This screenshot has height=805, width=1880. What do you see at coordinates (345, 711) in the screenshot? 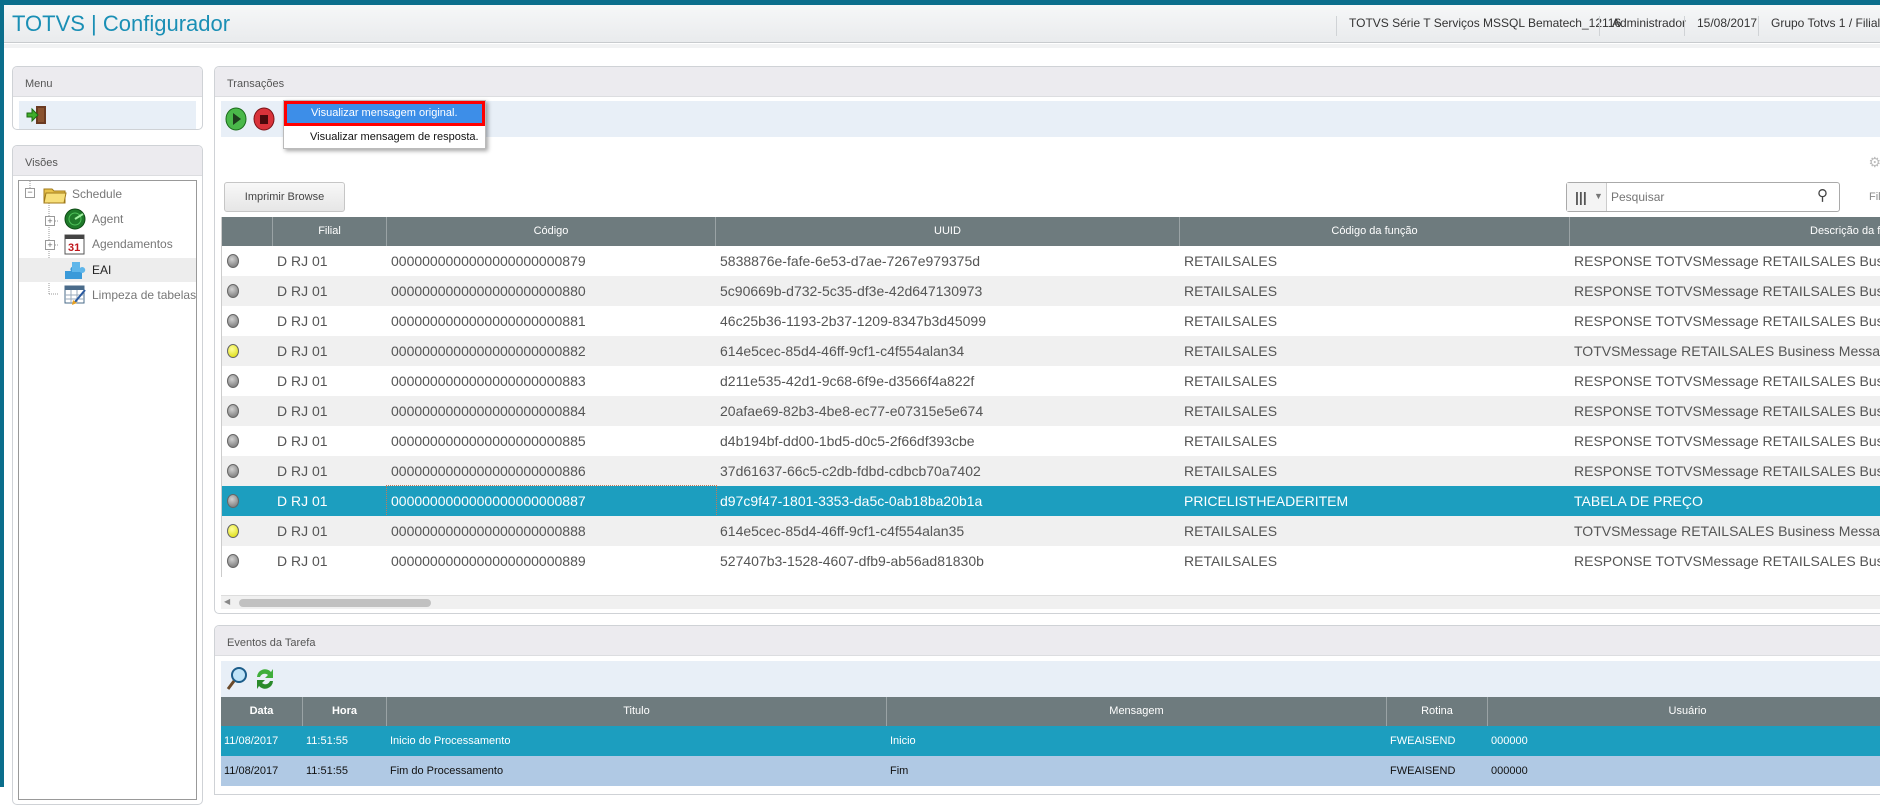
I see `column-header: Hora` at bounding box center [345, 711].